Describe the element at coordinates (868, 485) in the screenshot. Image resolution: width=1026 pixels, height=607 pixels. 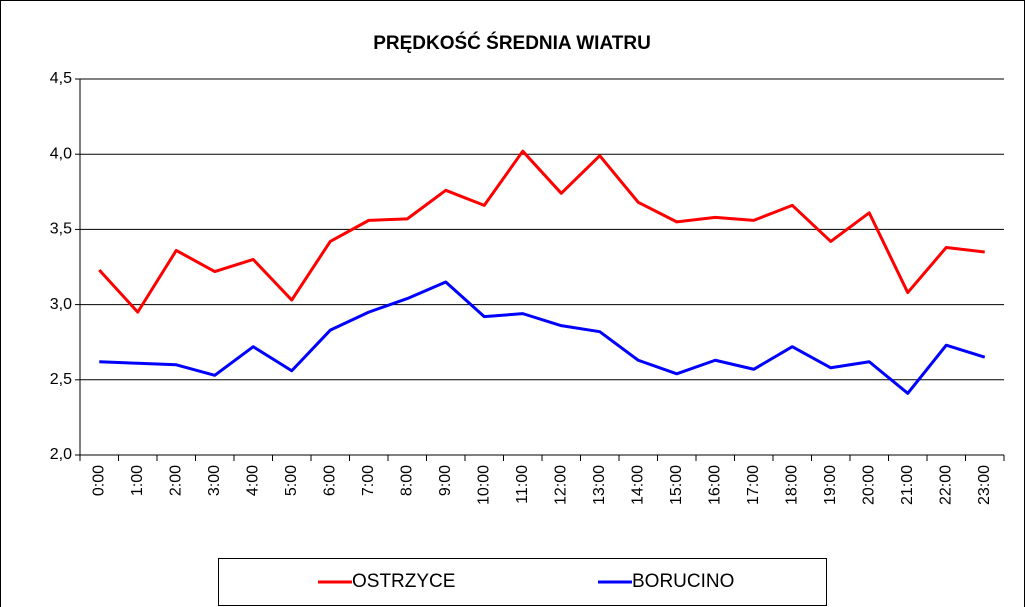
I see `x-tick-label: 20:00` at that location.